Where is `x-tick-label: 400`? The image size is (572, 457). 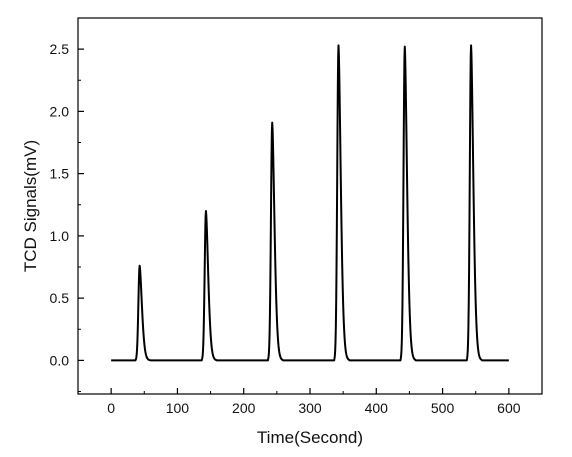
x-tick-label: 400 is located at coordinates (377, 408).